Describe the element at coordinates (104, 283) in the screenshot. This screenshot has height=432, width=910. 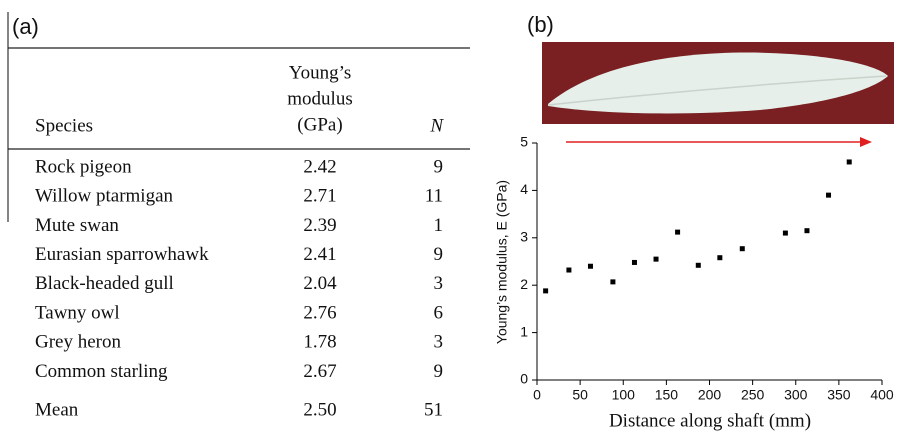
I see `table-cell: Black-headed gull` at that location.